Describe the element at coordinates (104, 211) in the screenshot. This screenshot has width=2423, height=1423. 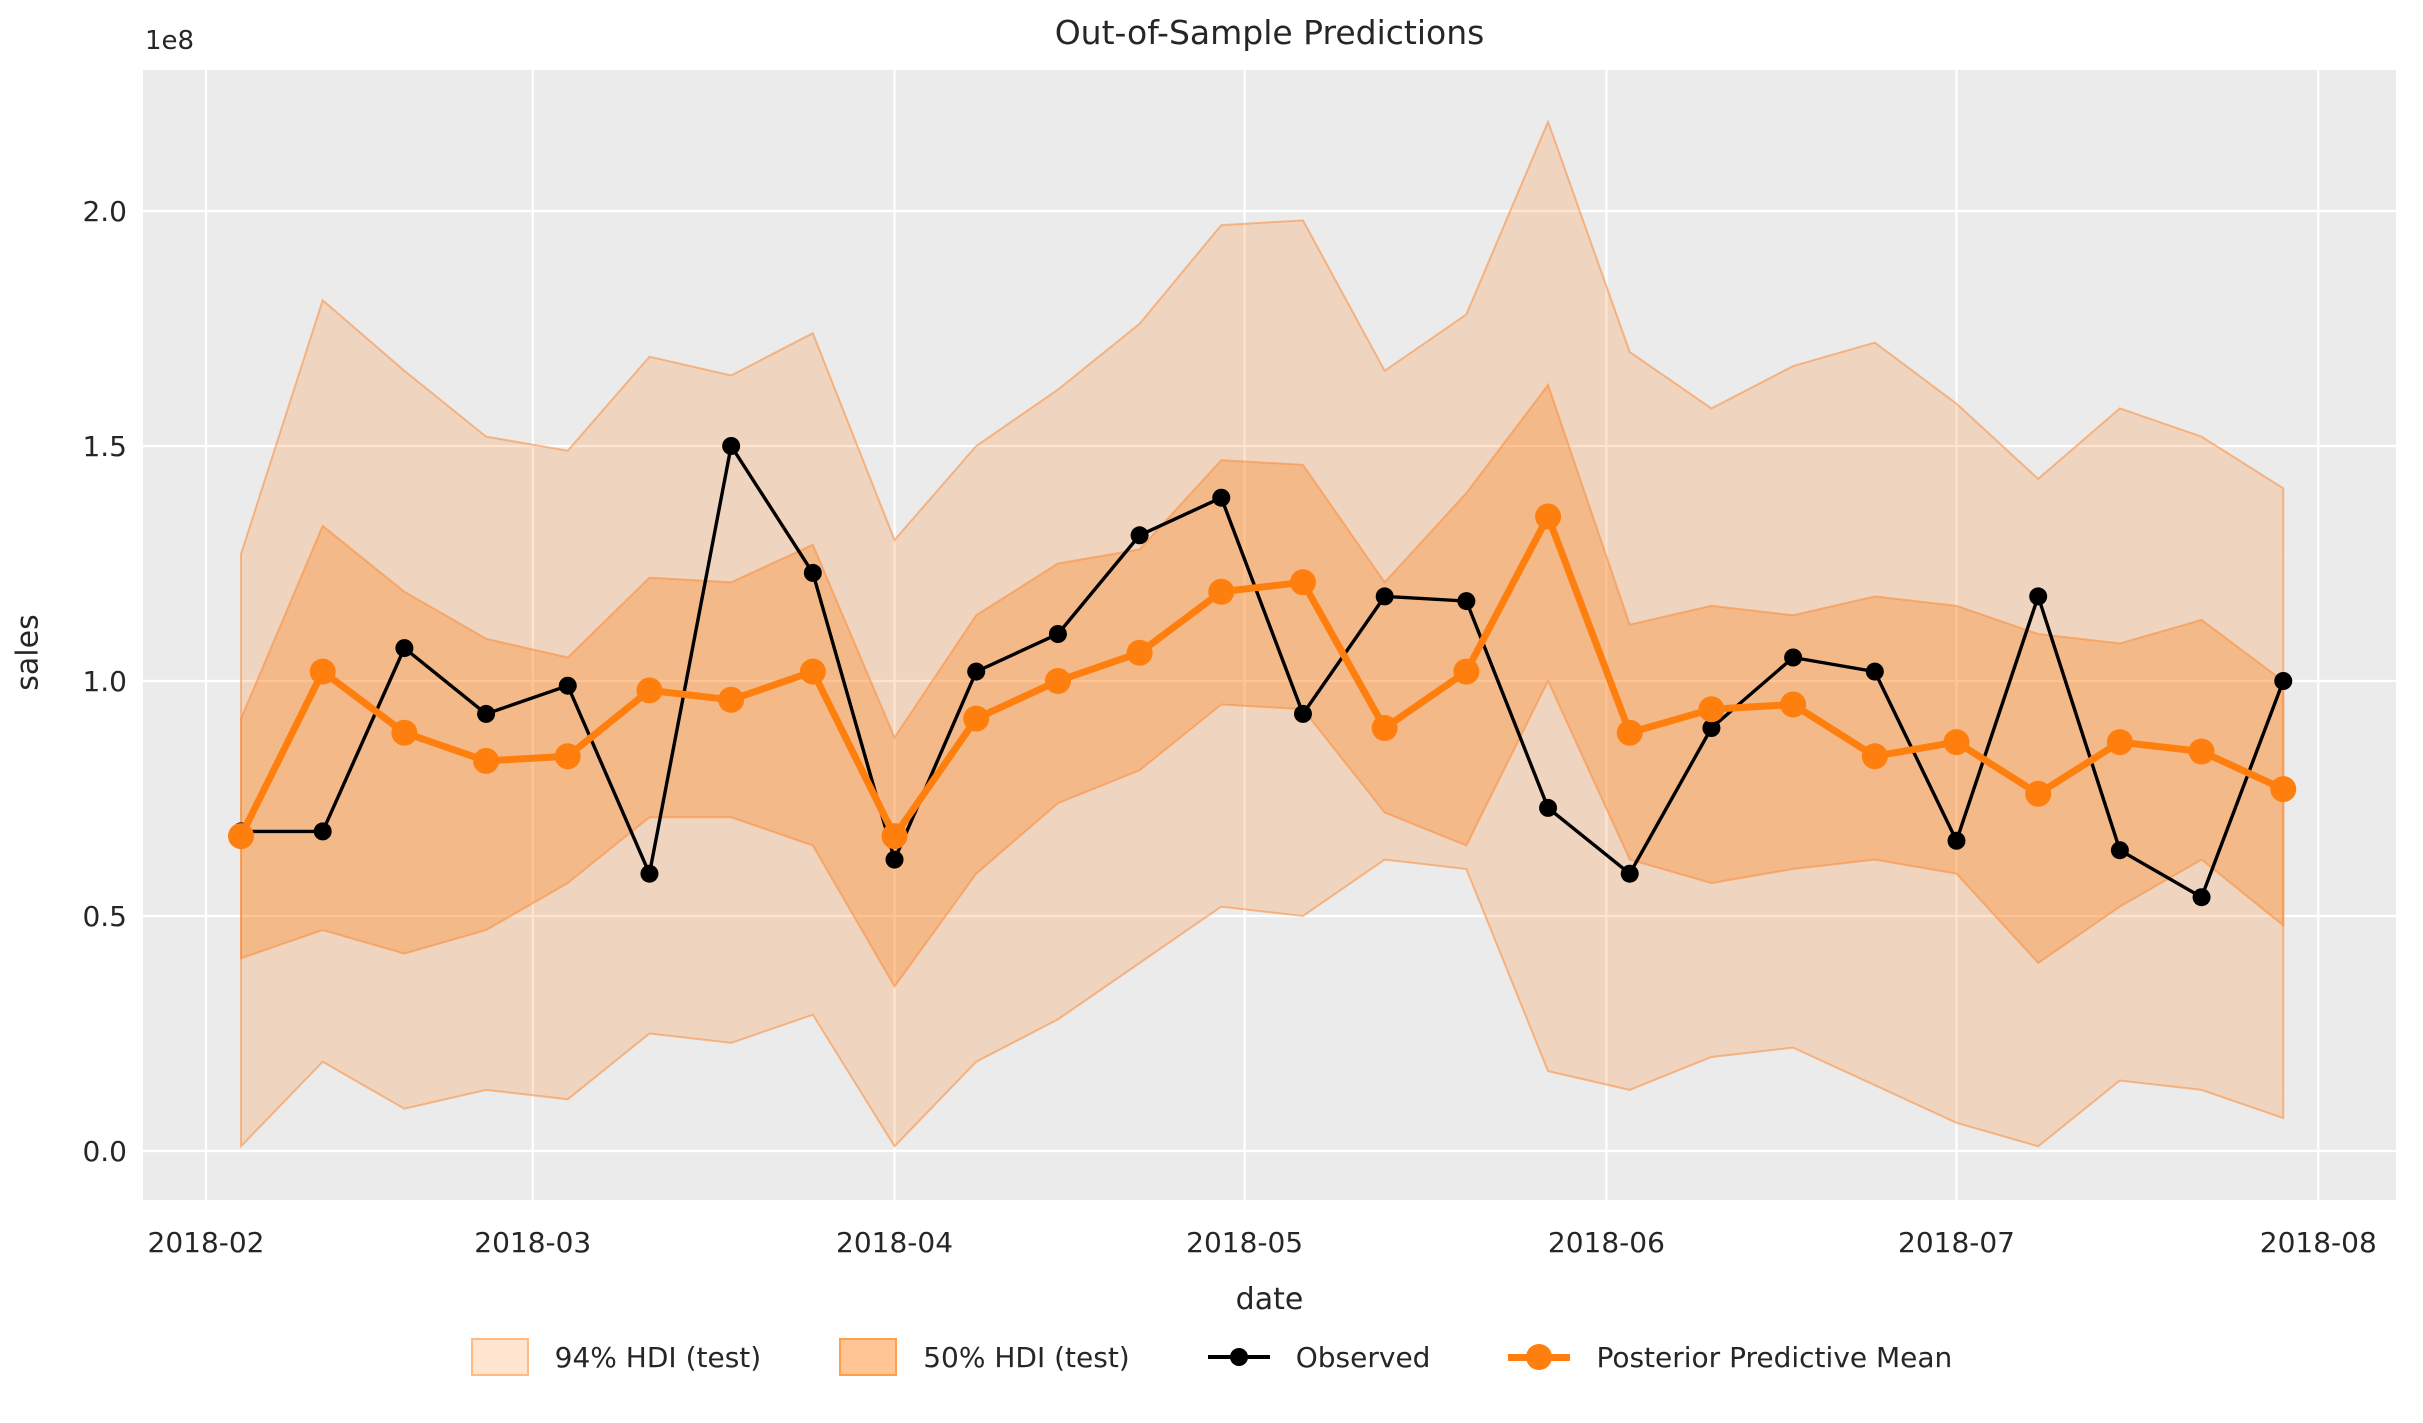
I see `y-tick-label: 2.0` at that location.